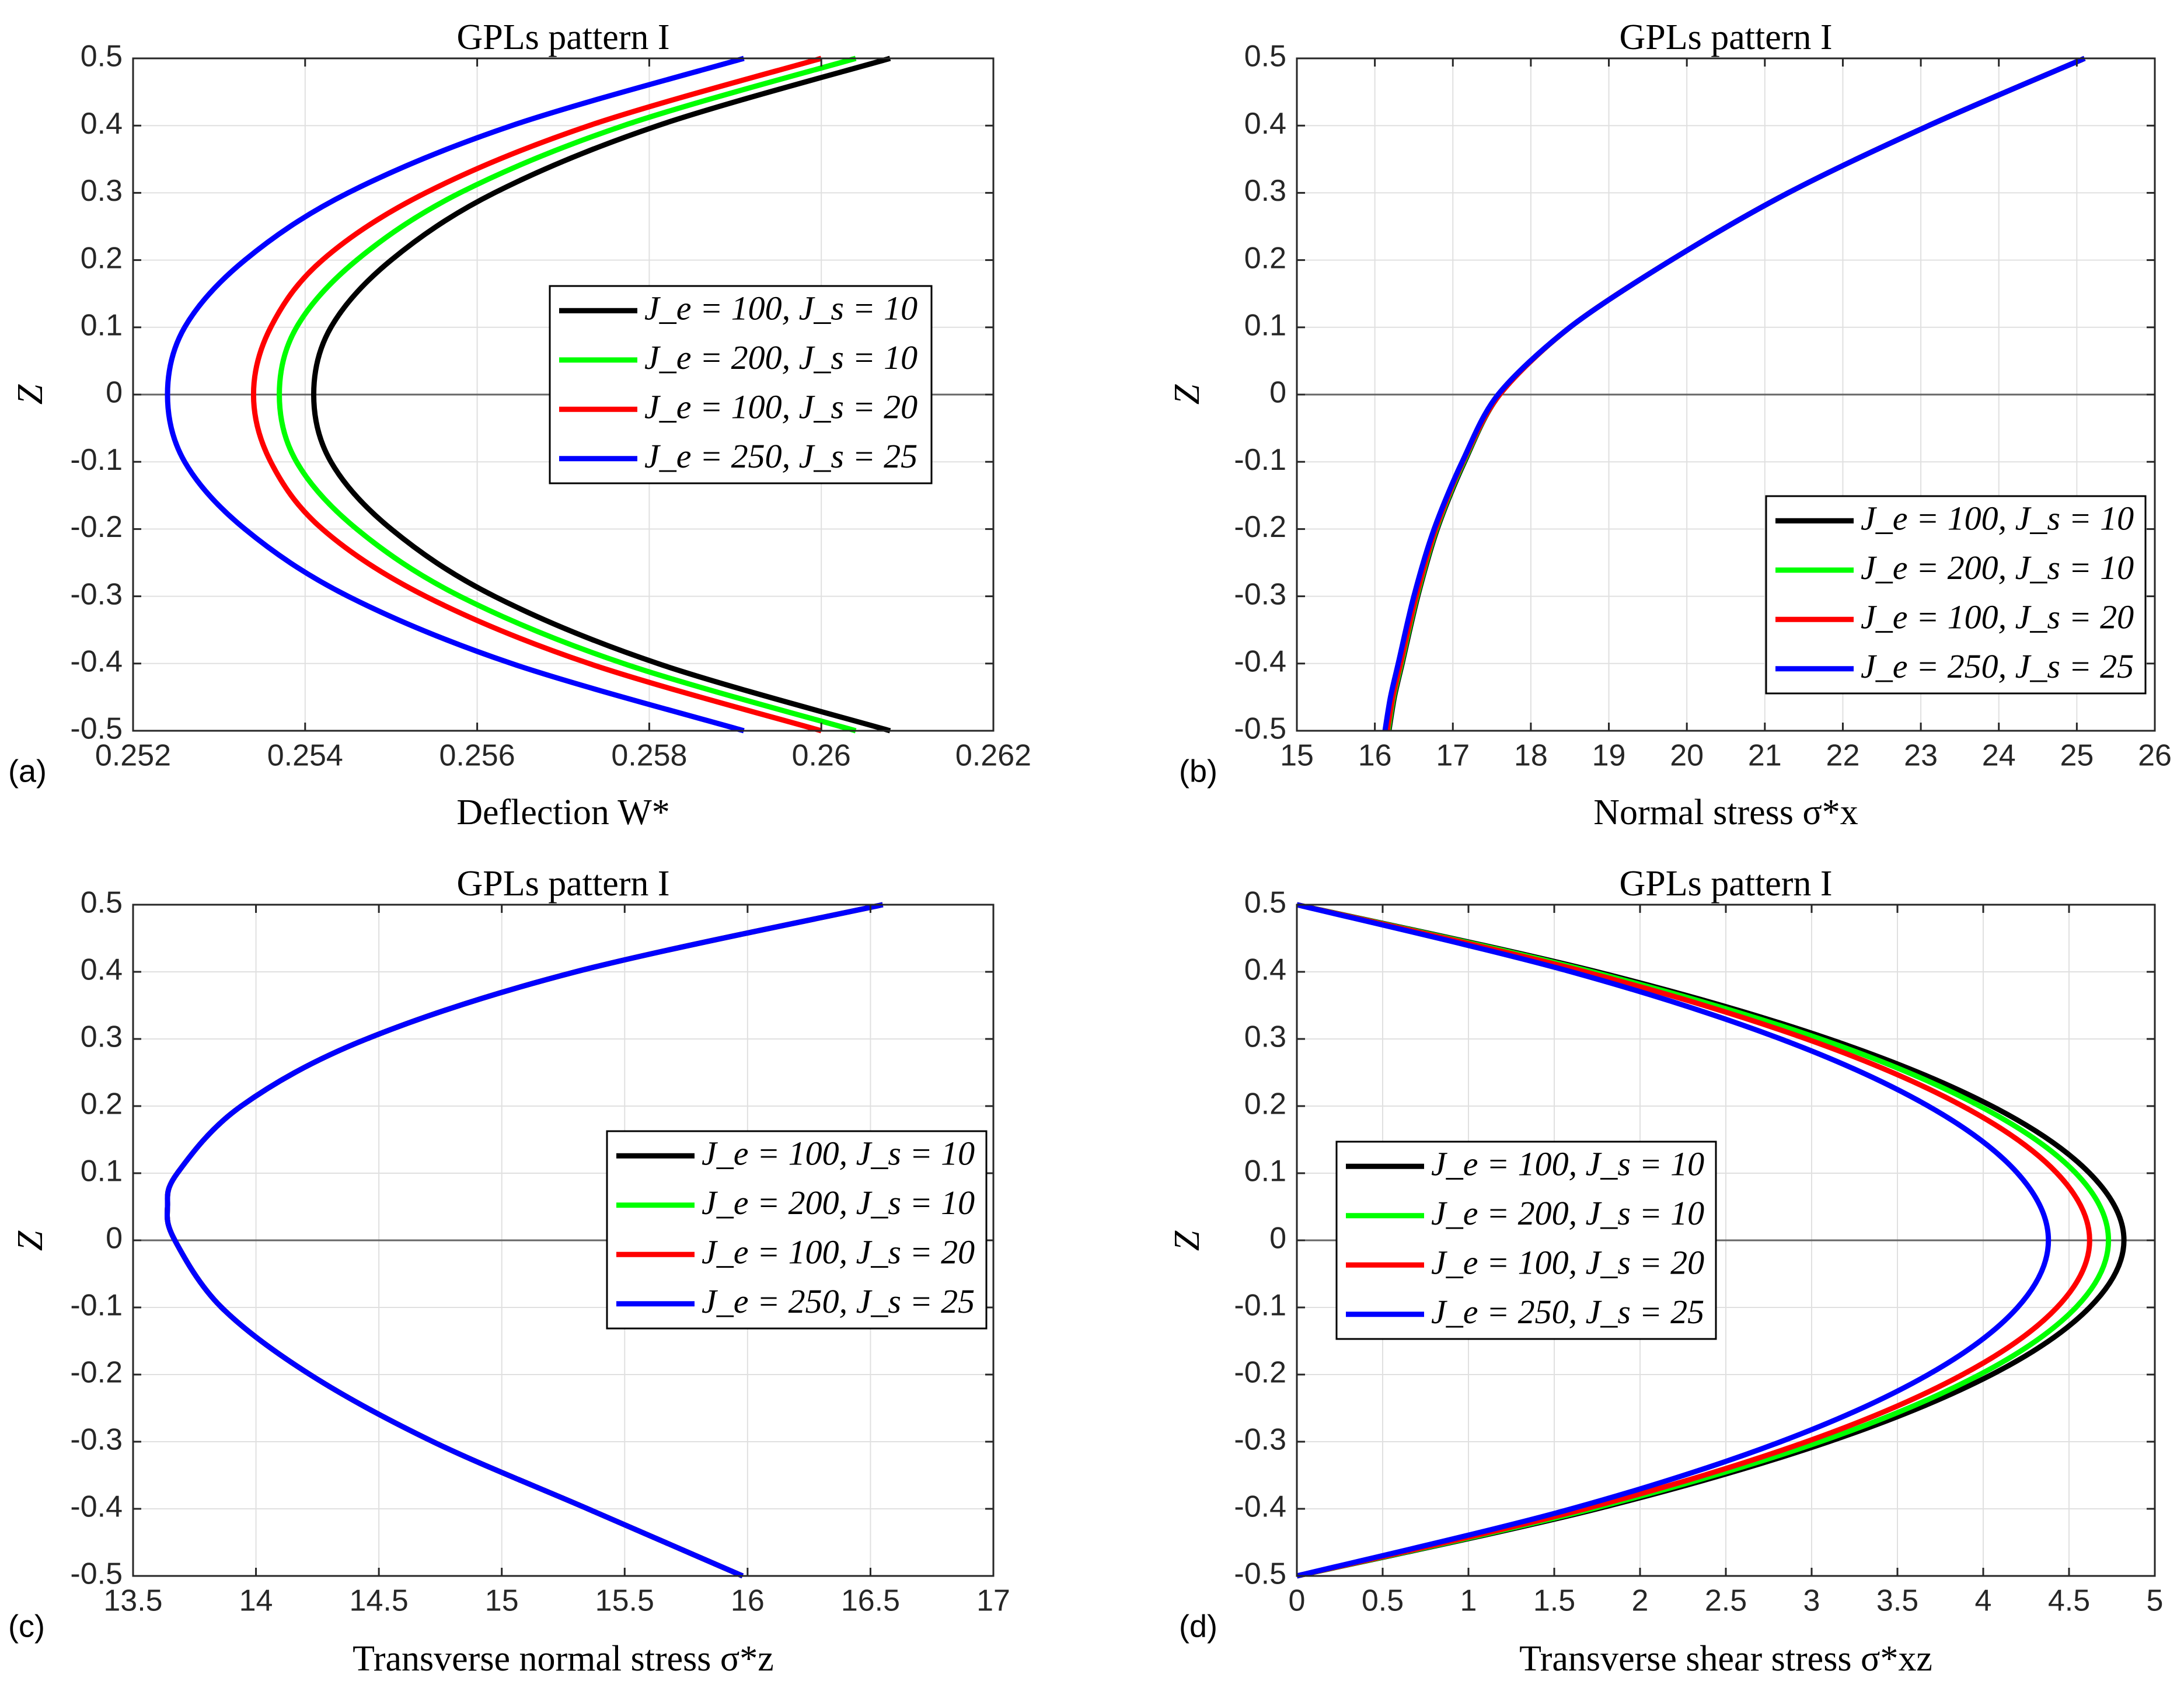 Image resolution: width=2184 pixels, height=1681 pixels. Describe the element at coordinates (1554, 1601) in the screenshot. I see `x-tick-label: 1.5` at that location.